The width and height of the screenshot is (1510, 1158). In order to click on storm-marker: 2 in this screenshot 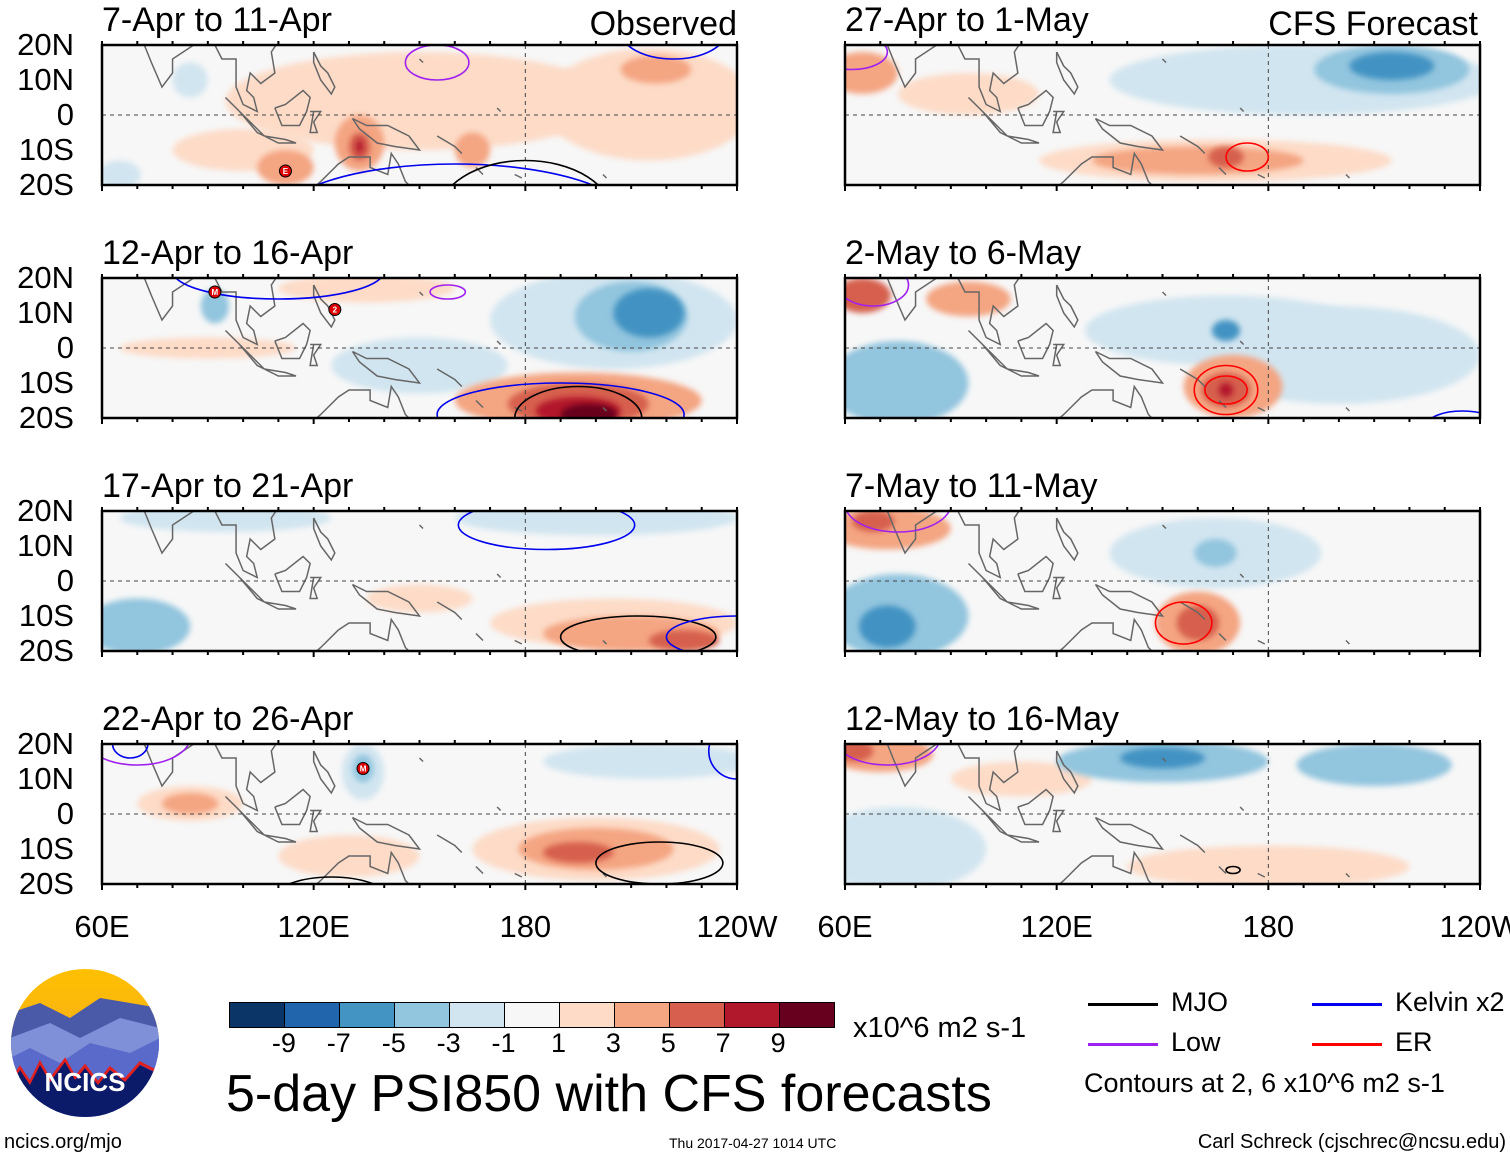, I will do `click(335, 309)`.